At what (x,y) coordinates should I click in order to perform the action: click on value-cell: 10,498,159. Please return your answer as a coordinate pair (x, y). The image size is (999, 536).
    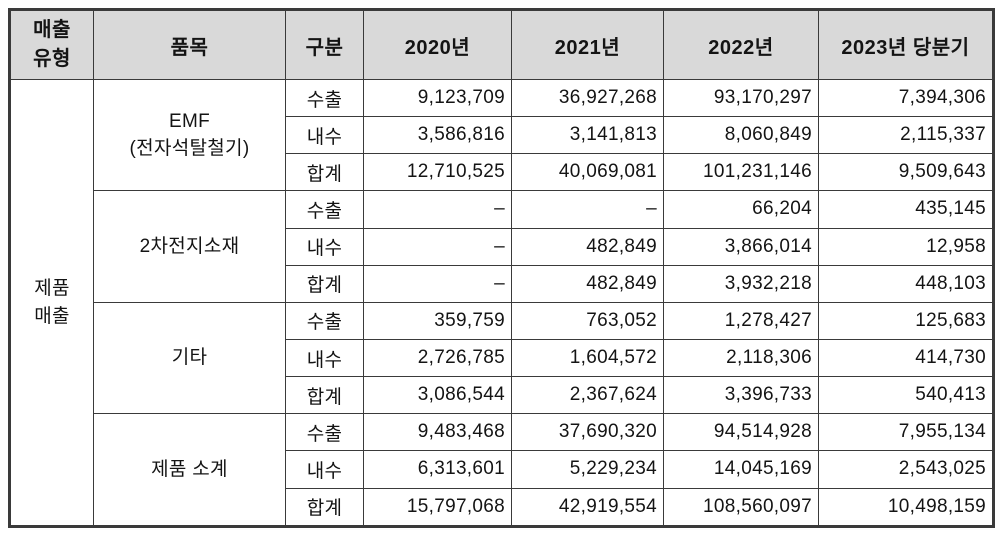
    Looking at the image, I should click on (906, 507).